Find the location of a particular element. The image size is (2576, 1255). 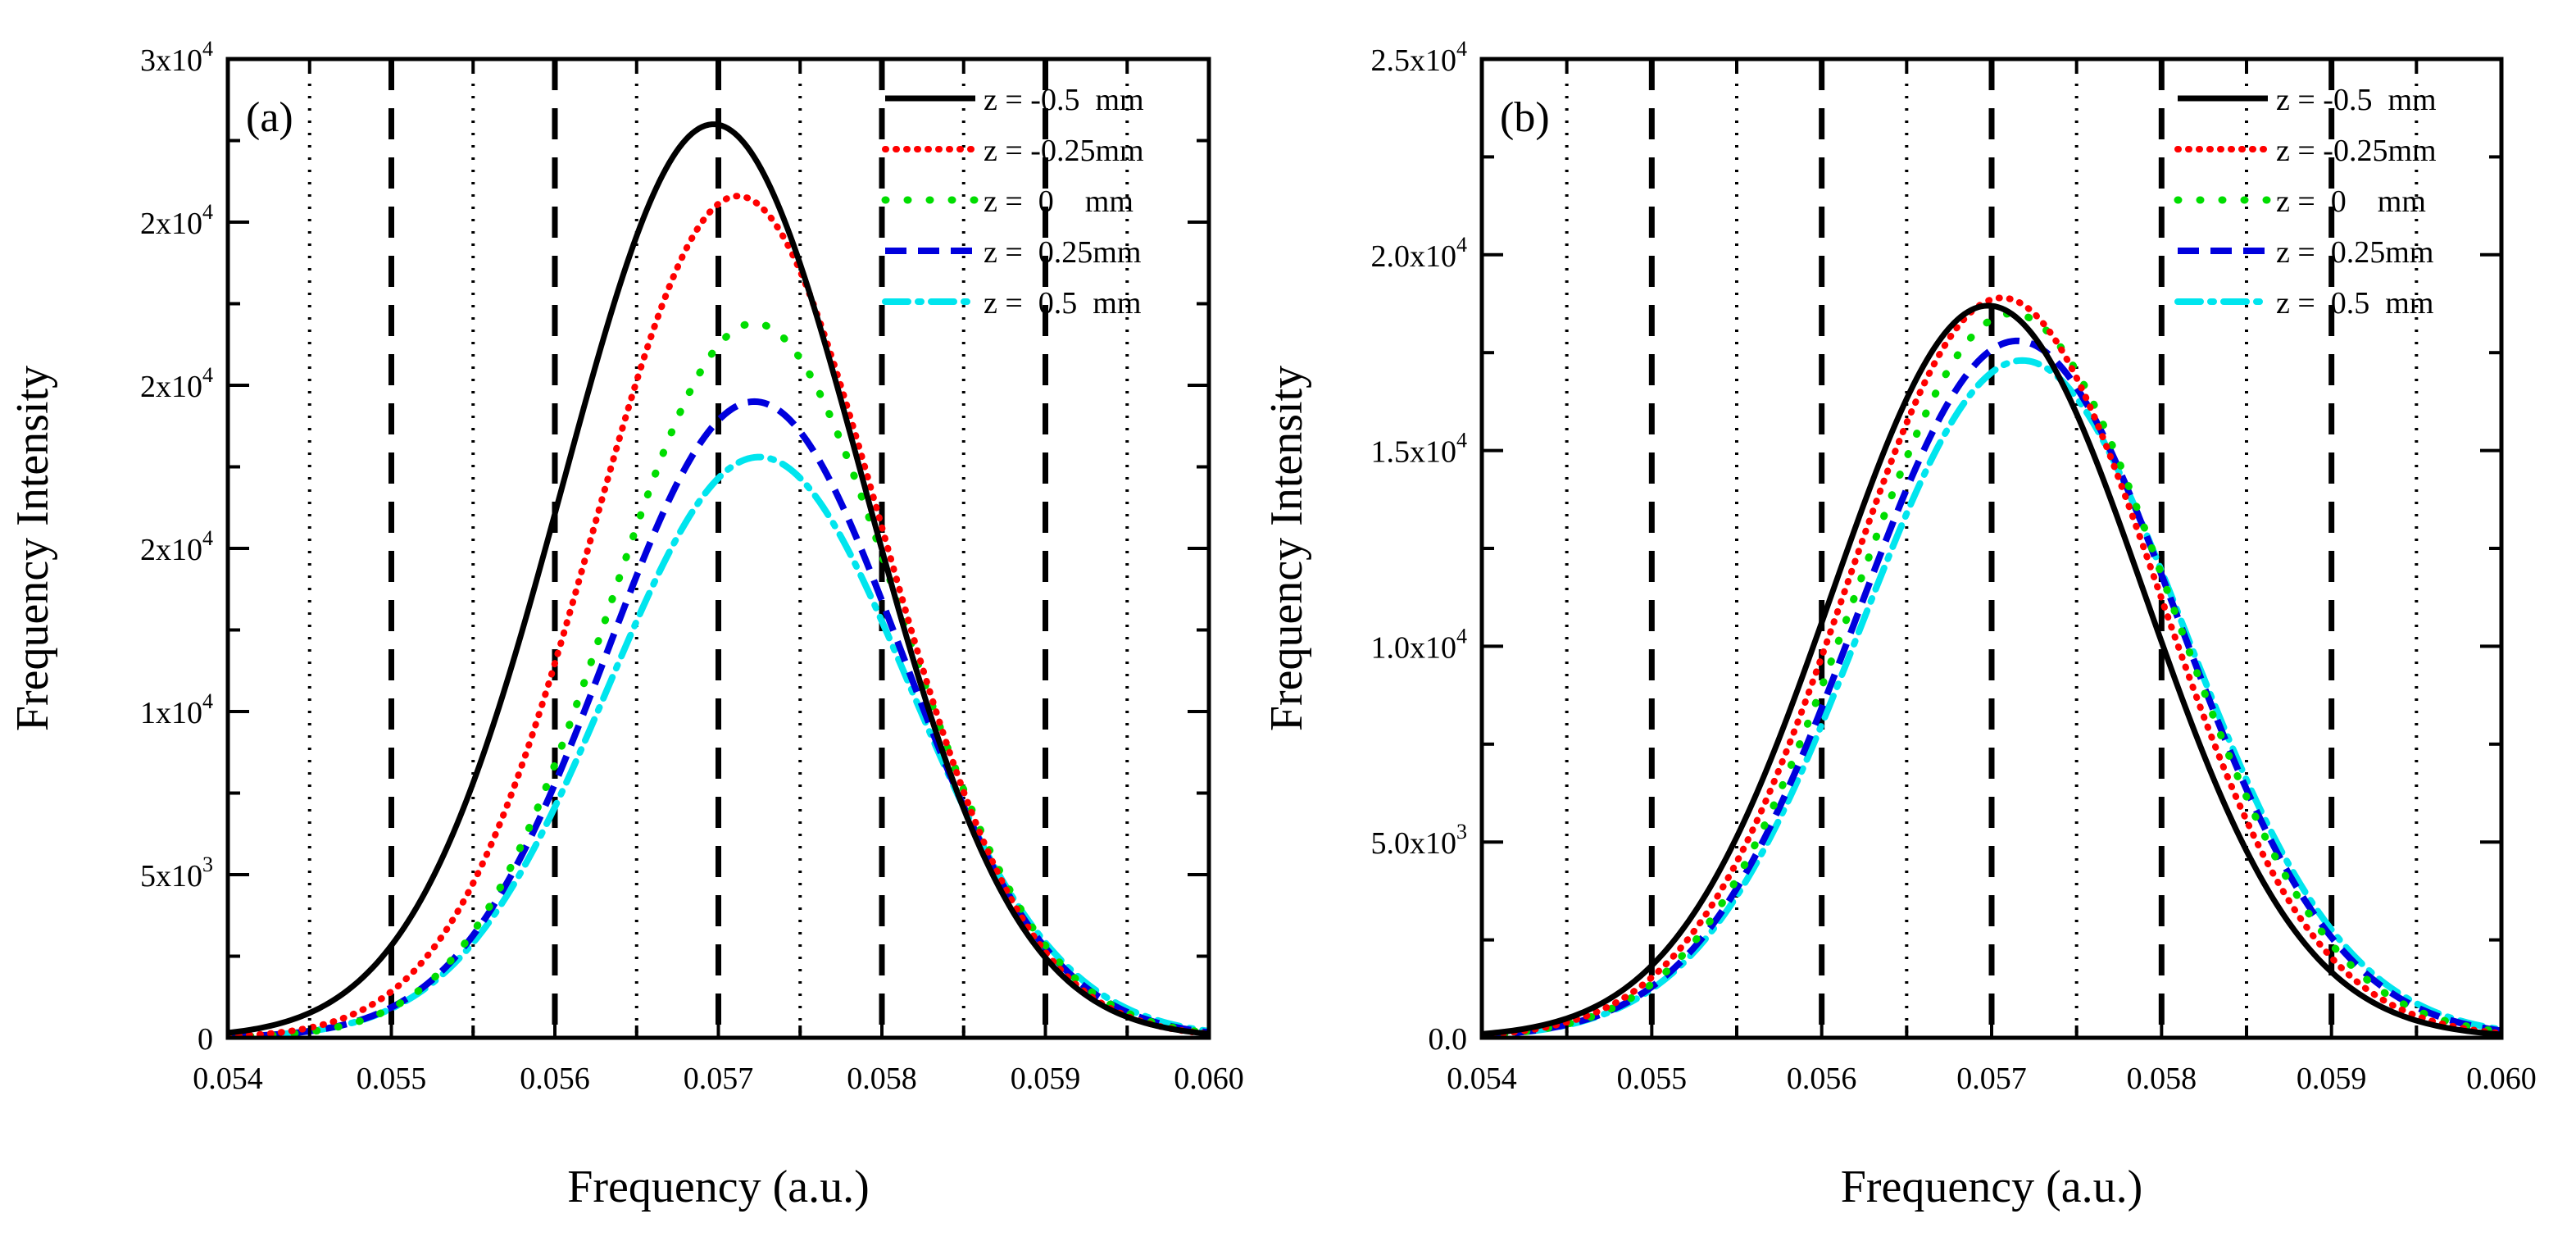

panel-b-x-tick-label: 0.058 is located at coordinates (2162, 1079).